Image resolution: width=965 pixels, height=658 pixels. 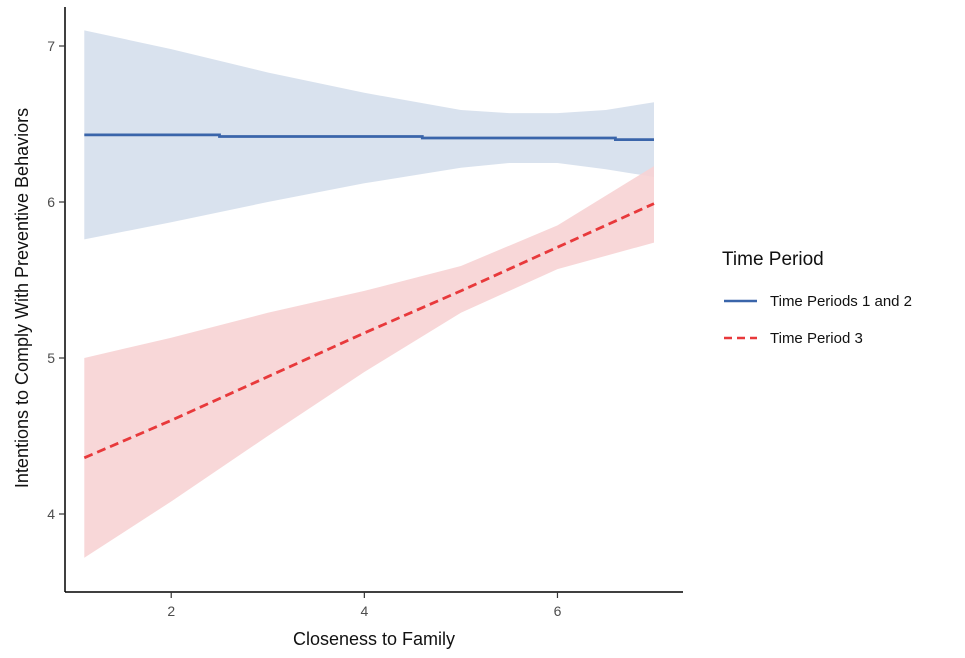 What do you see at coordinates (51, 202) in the screenshot?
I see `y-tick-label: 6` at bounding box center [51, 202].